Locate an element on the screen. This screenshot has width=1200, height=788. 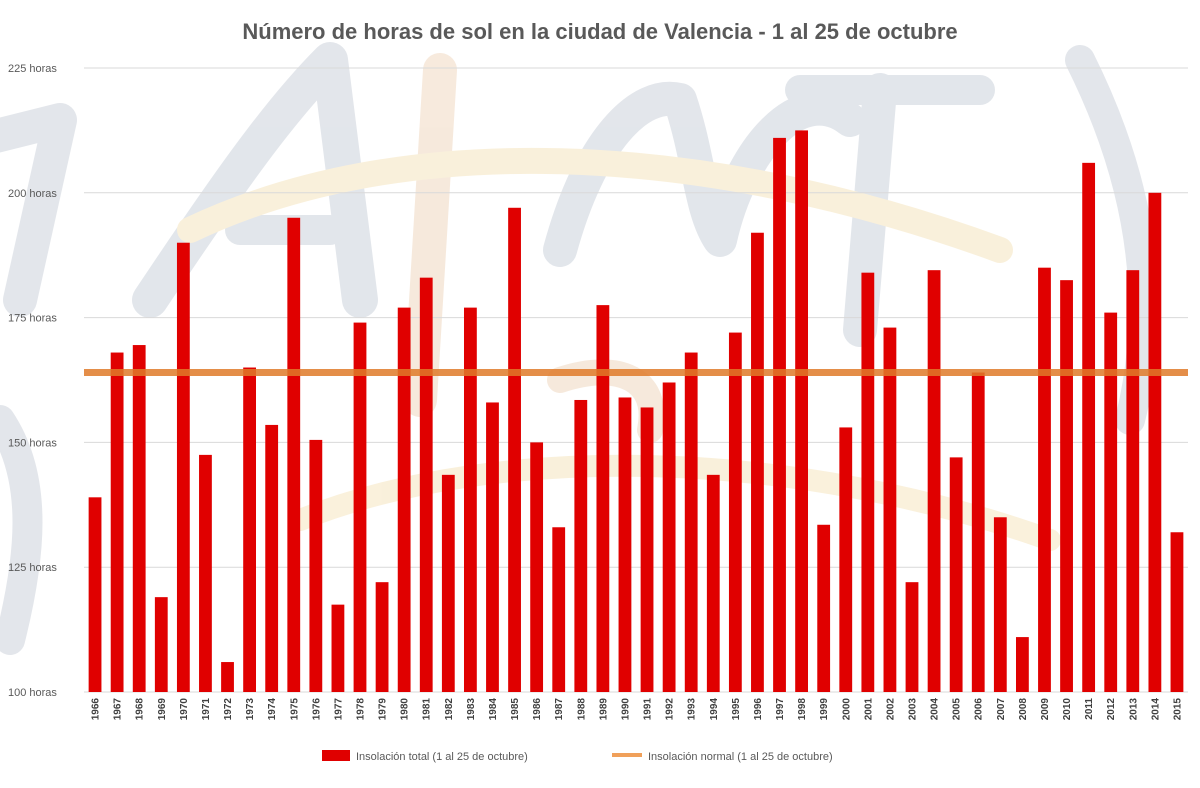
x-tick-label: 1997 is located at coordinates (780, 709).